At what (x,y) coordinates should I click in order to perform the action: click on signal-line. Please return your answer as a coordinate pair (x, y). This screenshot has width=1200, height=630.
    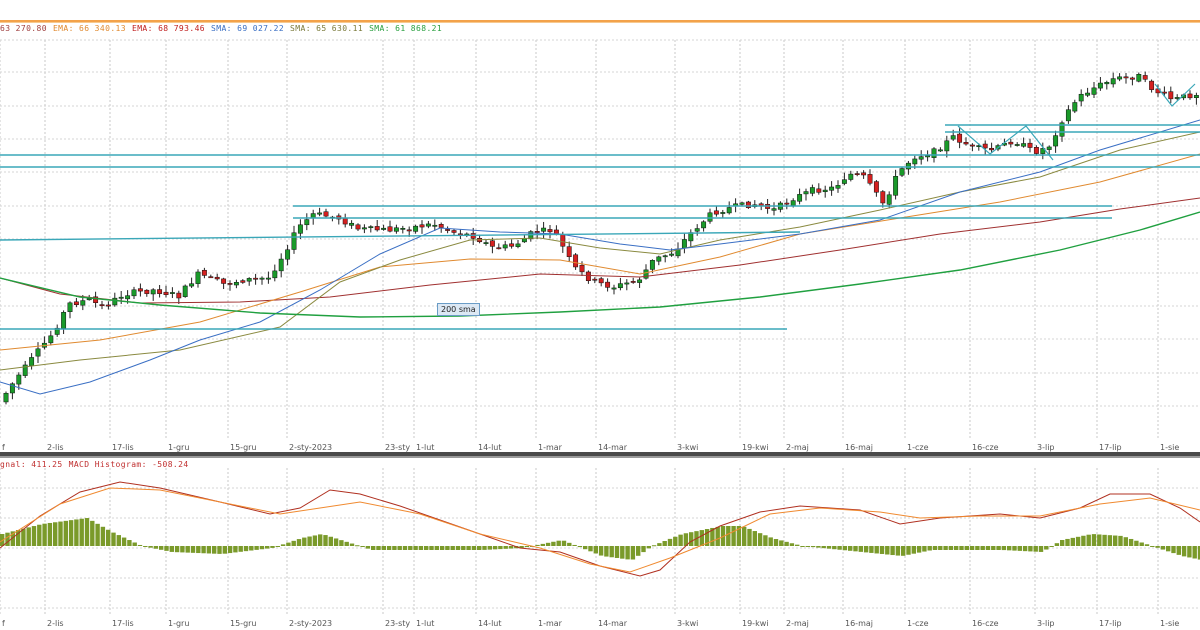
    Looking at the image, I should click on (600, 530).